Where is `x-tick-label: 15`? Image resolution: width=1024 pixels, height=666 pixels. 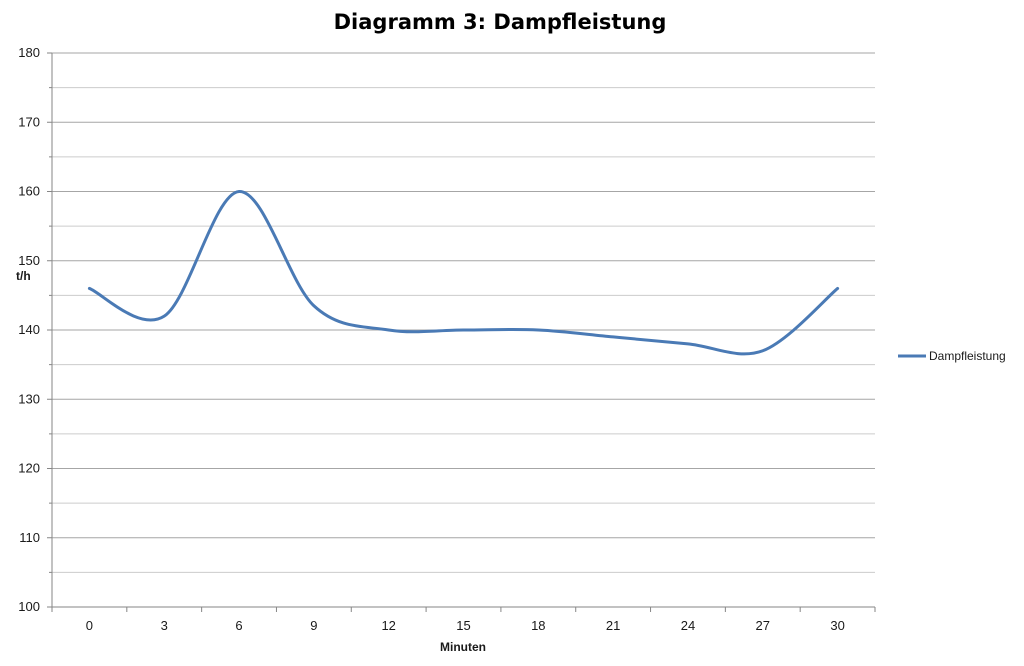
x-tick-label: 15 is located at coordinates (463, 625).